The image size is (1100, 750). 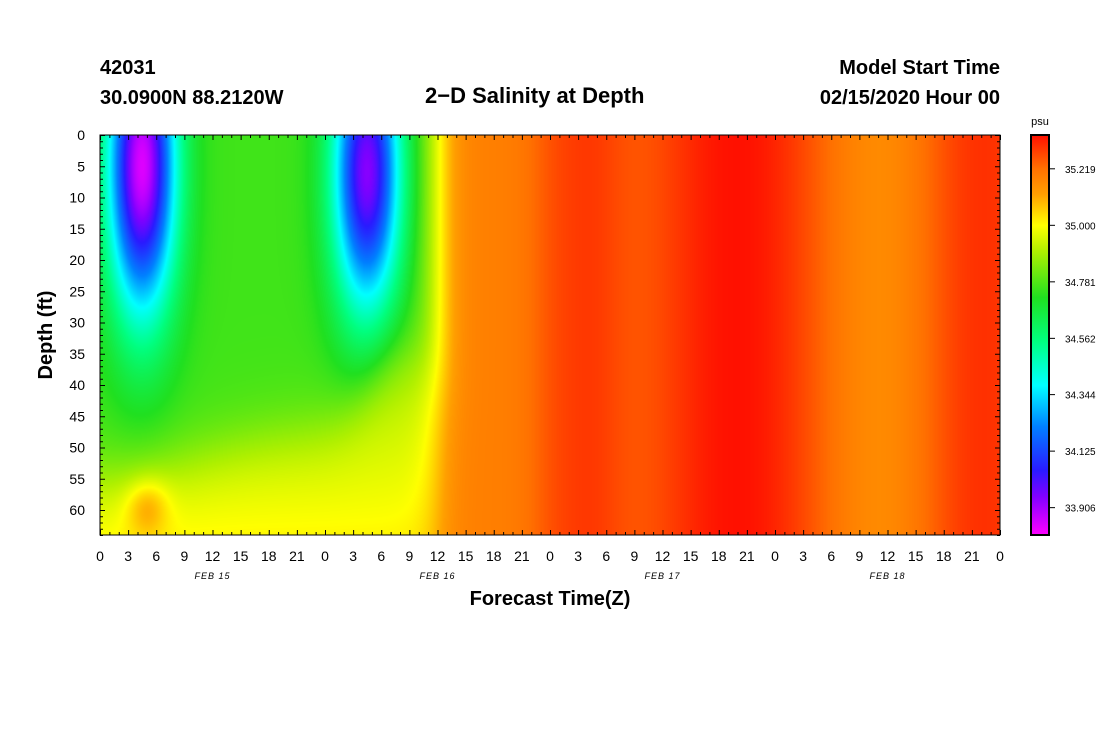 What do you see at coordinates (919, 68) in the screenshot?
I see `model-start-label: Model Start Time` at bounding box center [919, 68].